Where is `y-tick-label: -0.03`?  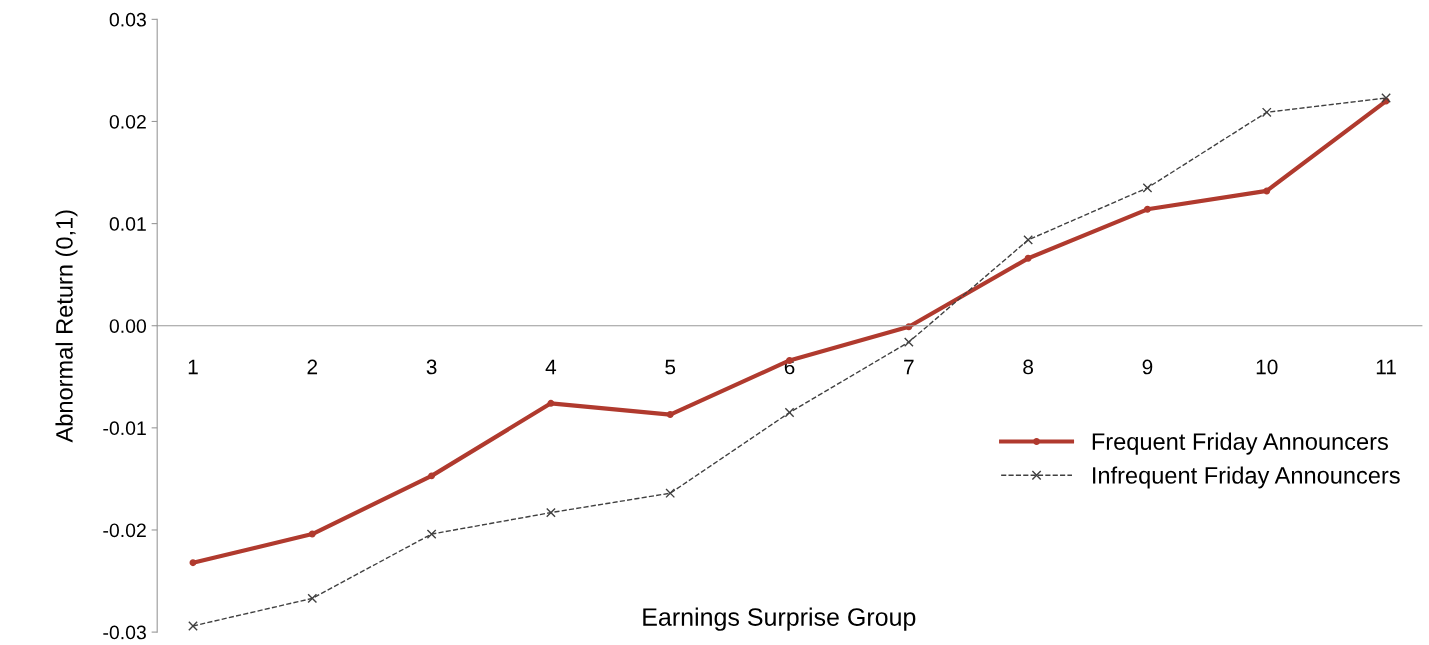 y-tick-label: -0.03 is located at coordinates (124, 632).